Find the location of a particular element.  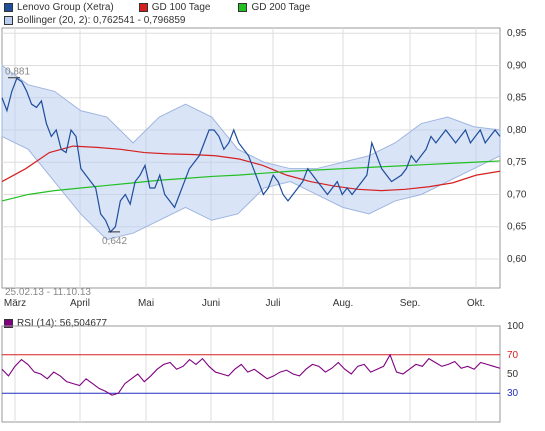

rsi-y-tick-label: 100 is located at coordinates (515, 326).